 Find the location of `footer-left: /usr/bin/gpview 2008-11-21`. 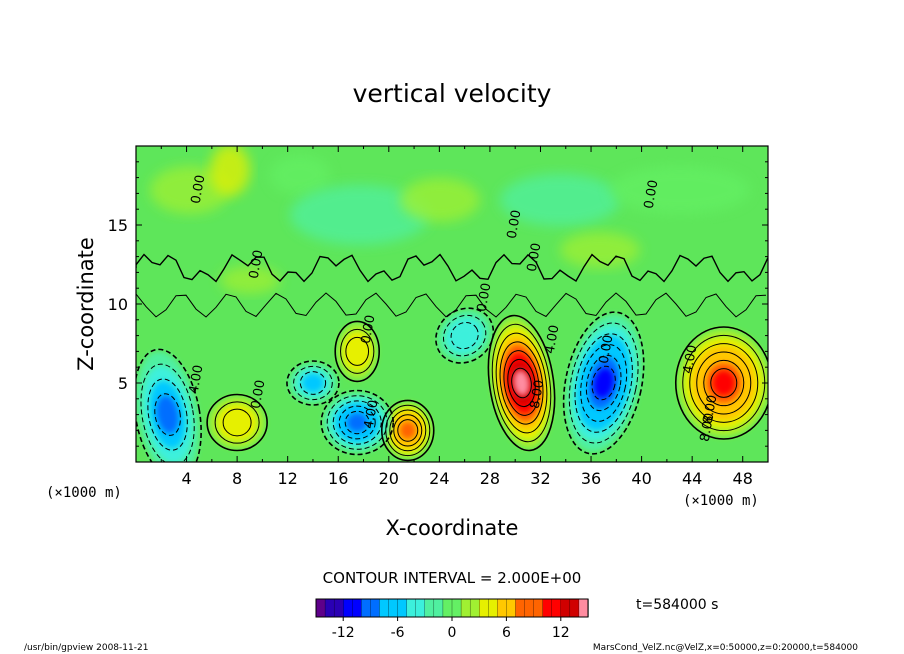

footer-left: /usr/bin/gpview 2008-11-21 is located at coordinates (86, 648).